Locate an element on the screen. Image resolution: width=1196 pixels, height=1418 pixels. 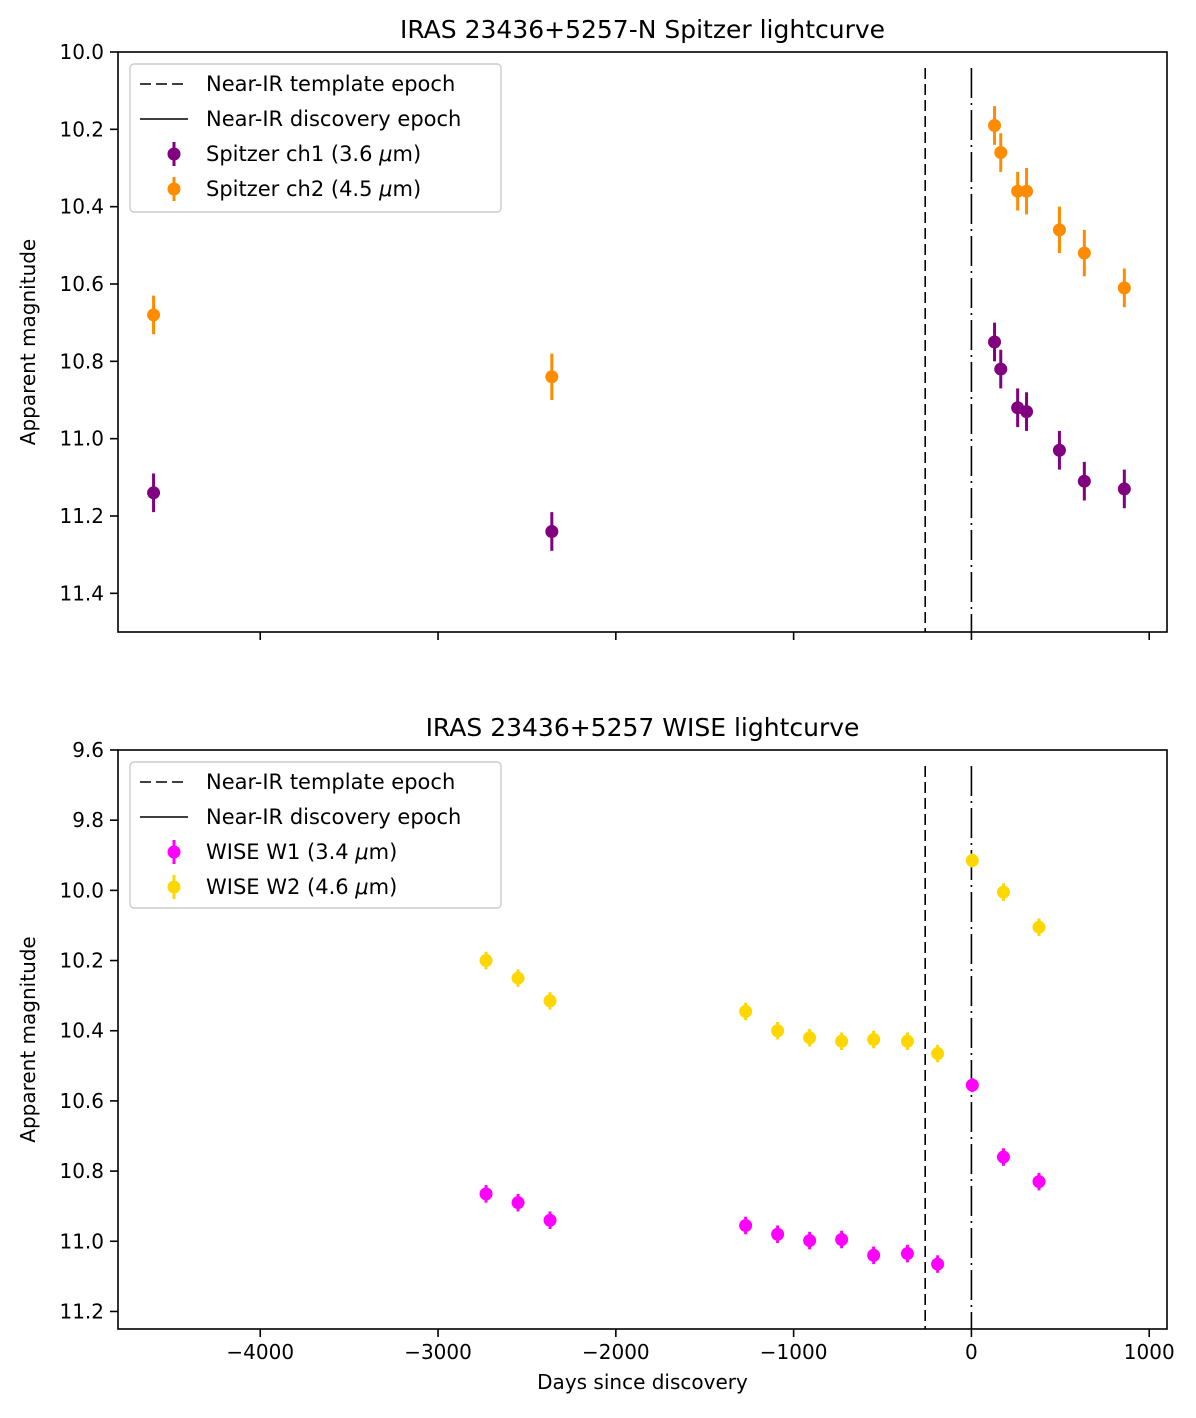
x-tick-label: 0 is located at coordinates (971, 1352).